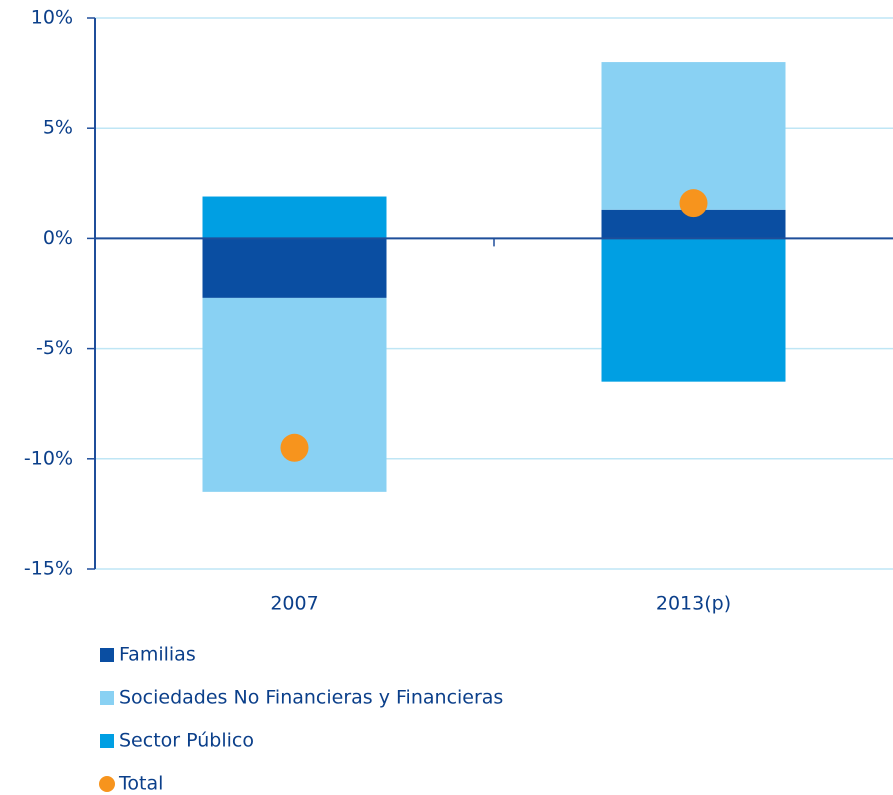 This screenshot has height=795, width=893. What do you see at coordinates (157, 655) in the screenshot?
I see `legend-label: Familias` at bounding box center [157, 655].